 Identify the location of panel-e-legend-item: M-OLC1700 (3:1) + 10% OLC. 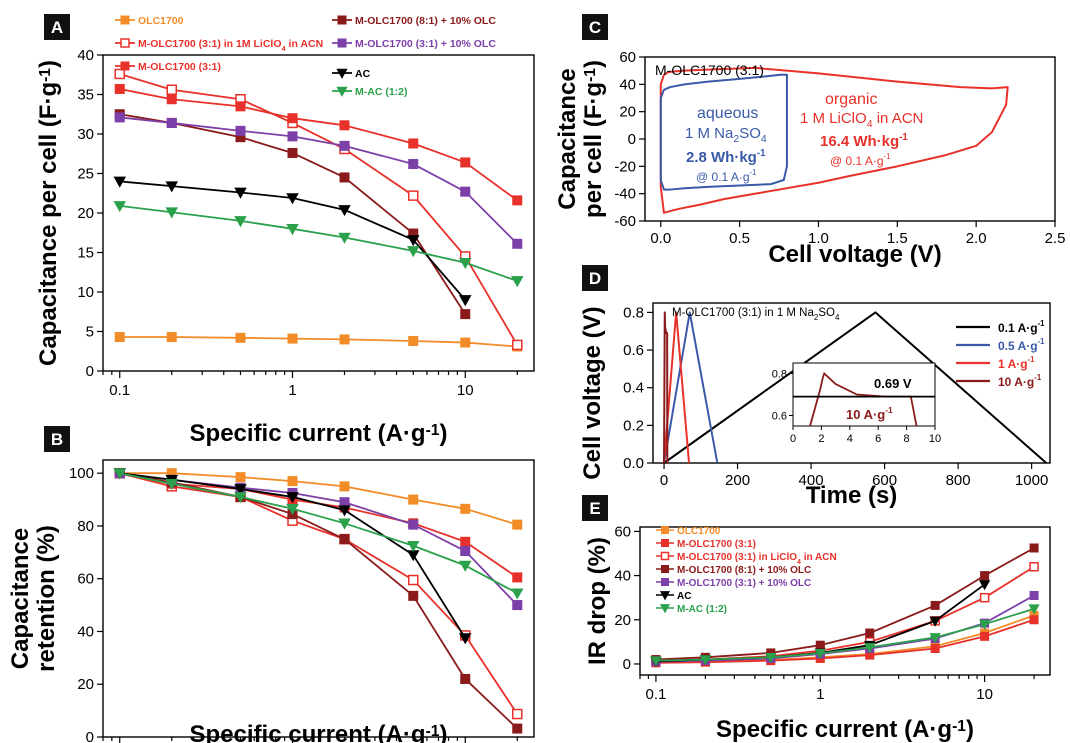
(733, 583).